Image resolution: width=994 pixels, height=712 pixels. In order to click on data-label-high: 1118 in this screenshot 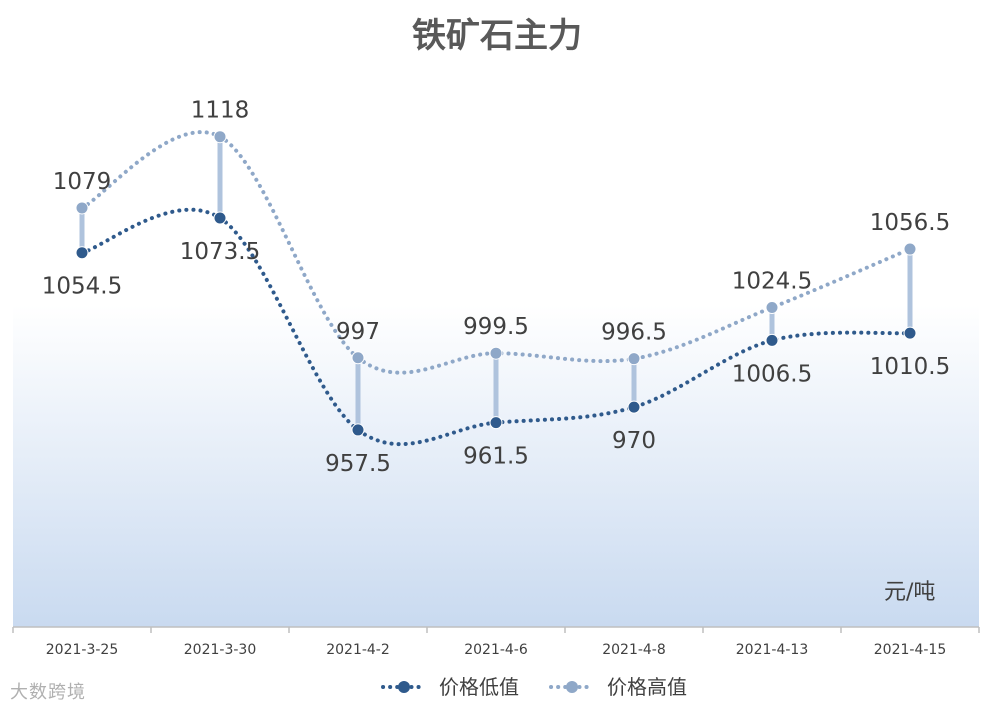, I will do `click(220, 111)`.